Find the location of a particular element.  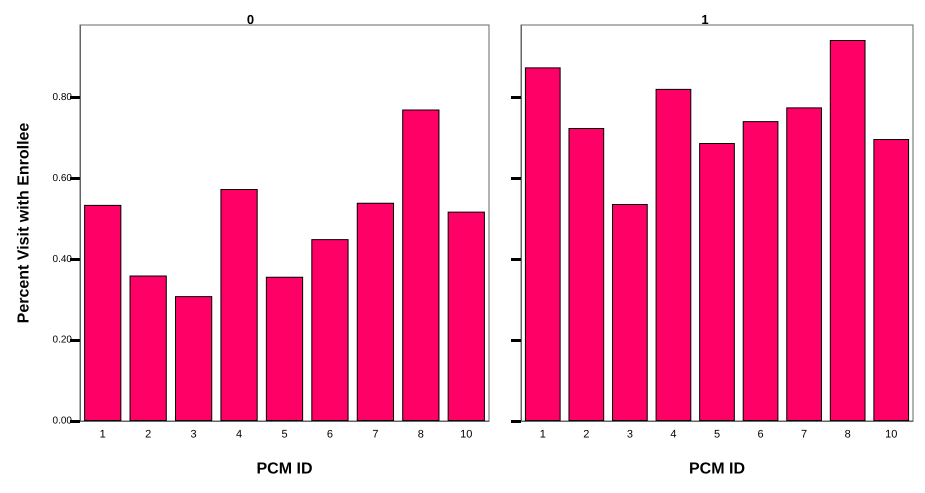

y-axis-title: Percent Visit with Enrollee is located at coordinates (24, 223).